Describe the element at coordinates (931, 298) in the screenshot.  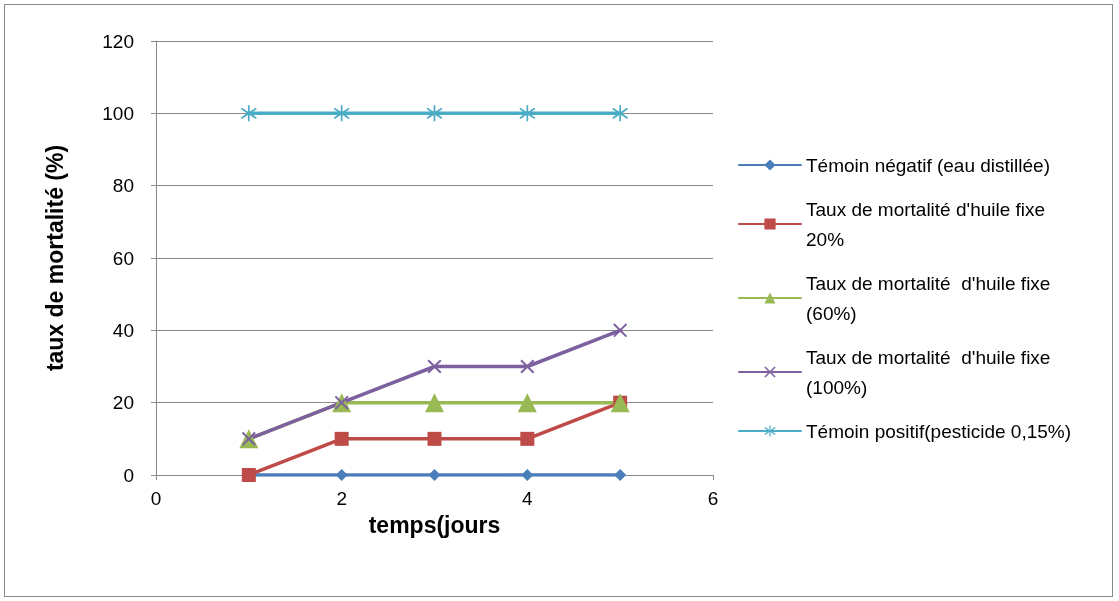
I see `legend-label: Taux de mortalité d'huile fixe (60%)` at that location.